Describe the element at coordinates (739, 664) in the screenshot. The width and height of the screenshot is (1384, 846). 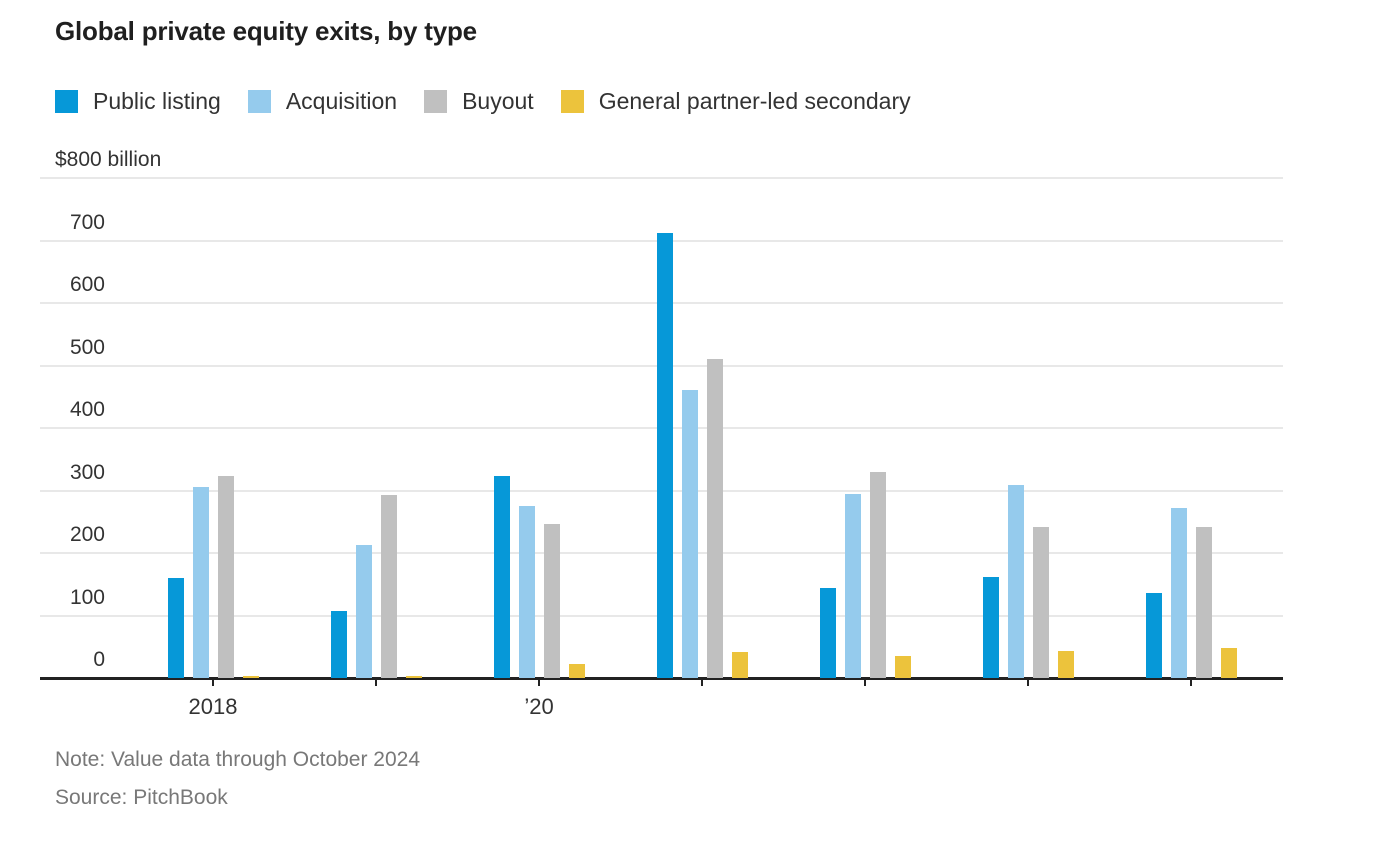
I see `bar-general-partner-led-secondary-2021` at that location.